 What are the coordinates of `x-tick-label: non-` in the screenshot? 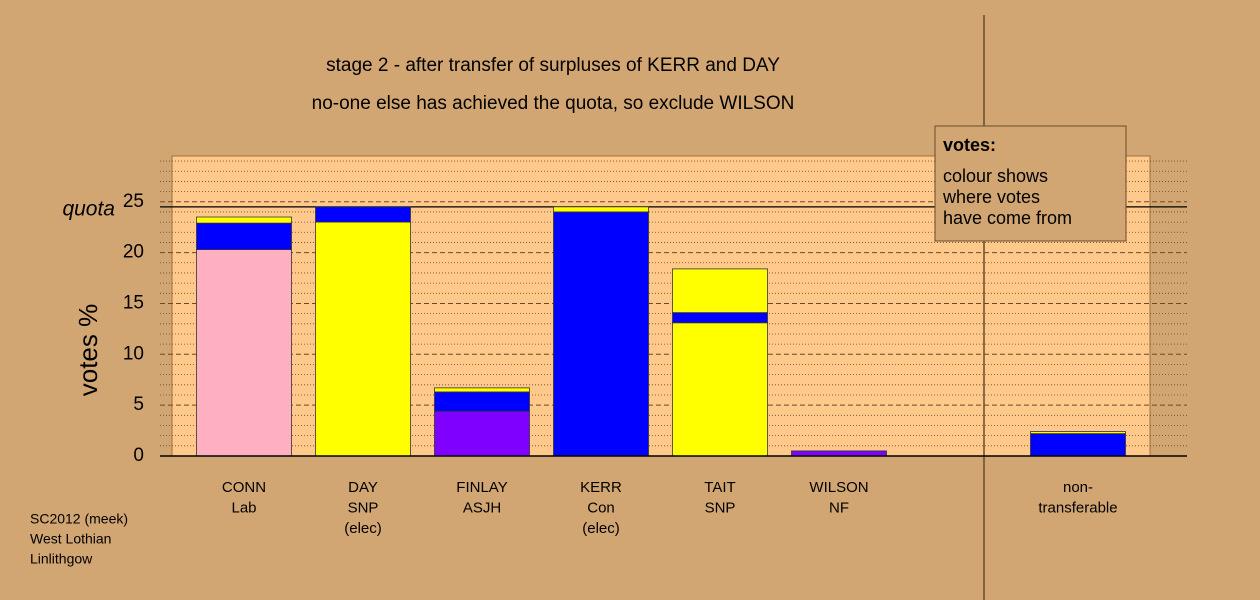 It's located at (1078, 487).